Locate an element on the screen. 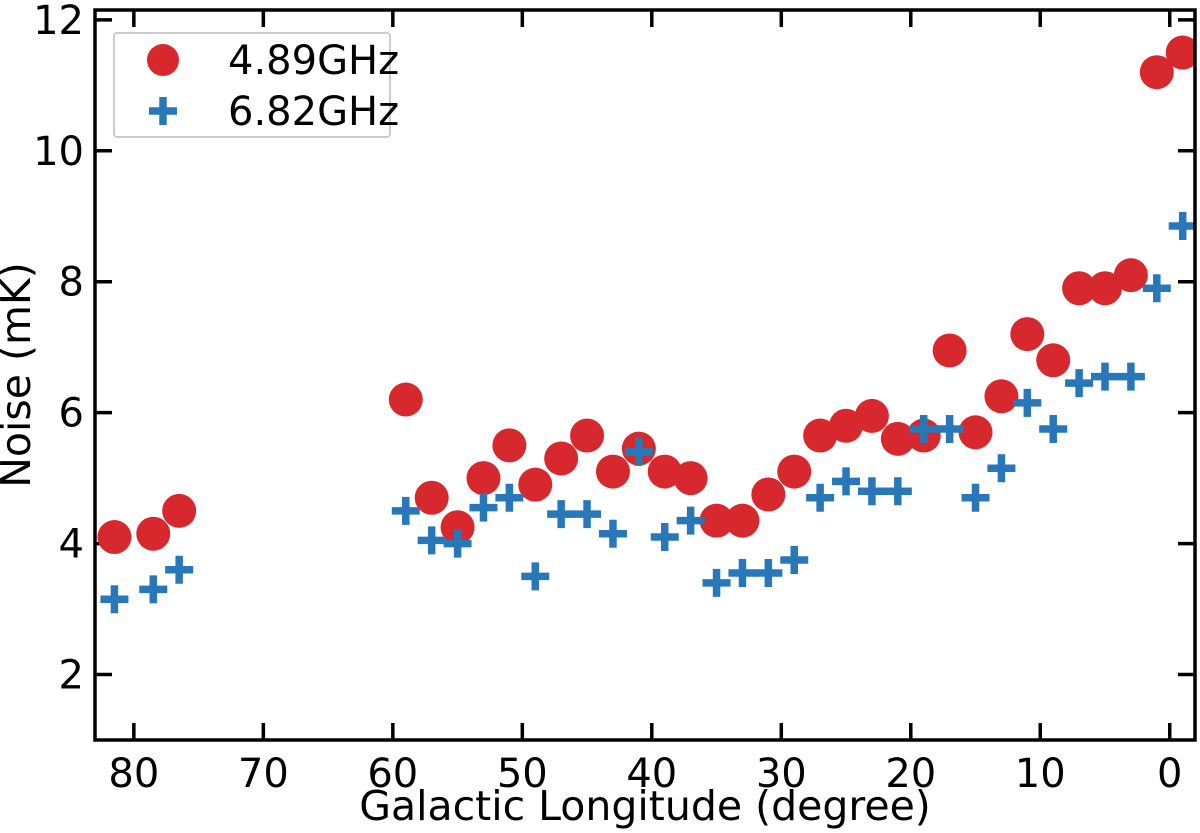  y-tick-label: 8 is located at coordinates (71, 283).